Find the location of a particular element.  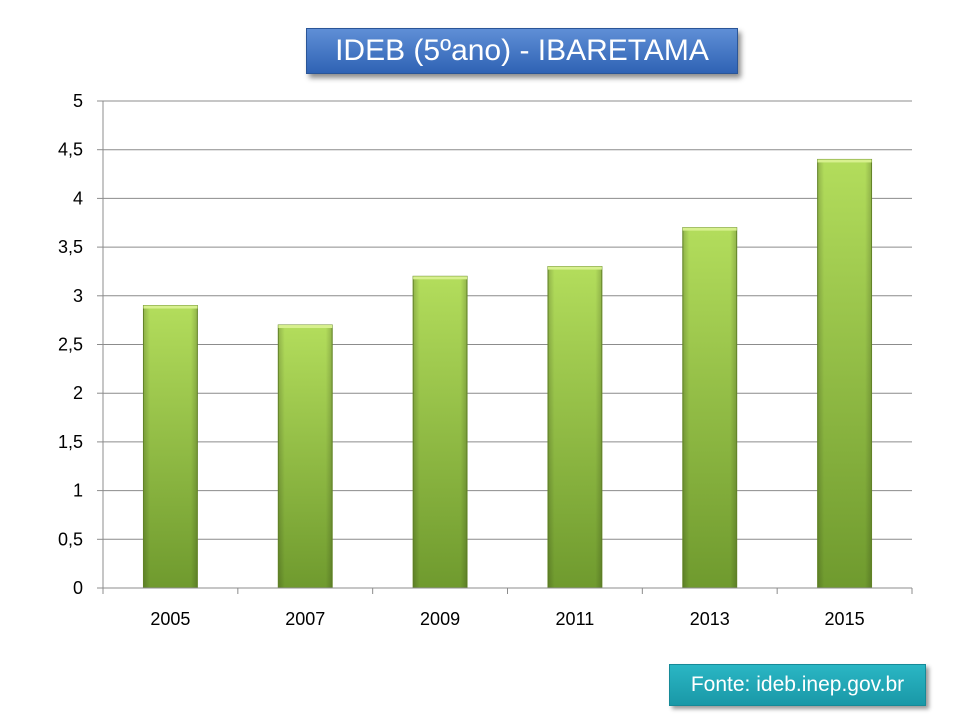

y-tick-label: 3,5 is located at coordinates (70, 247).